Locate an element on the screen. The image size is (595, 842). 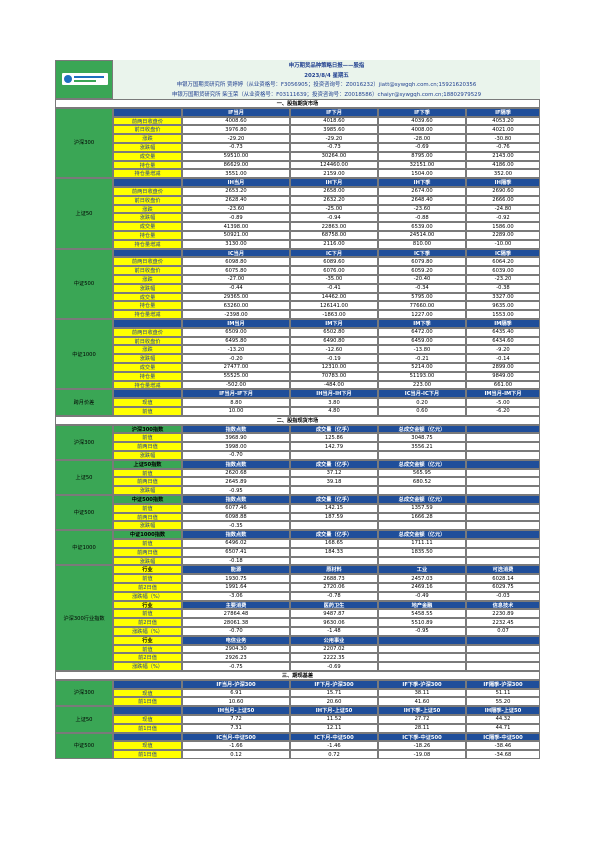
value-cell: -19.08 is located at coordinates (422, 754).